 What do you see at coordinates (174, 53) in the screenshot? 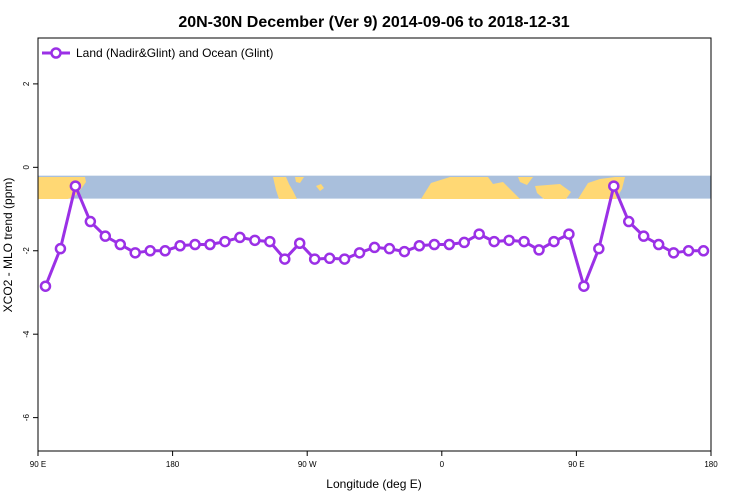
I see `legend-label: Land (Nadir&Glint) and Ocean (Glint)` at bounding box center [174, 53].